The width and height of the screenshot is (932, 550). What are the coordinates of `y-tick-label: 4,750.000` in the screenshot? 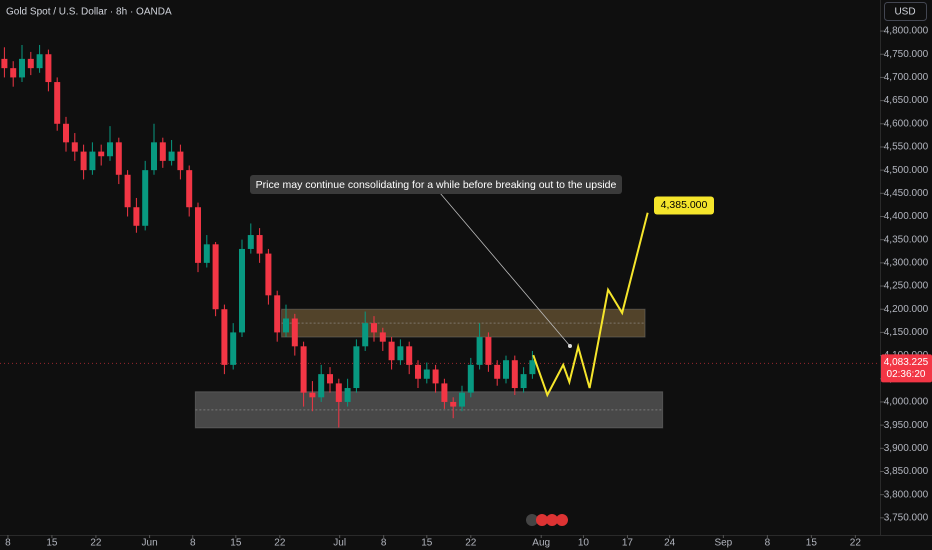 It's located at (906, 54).